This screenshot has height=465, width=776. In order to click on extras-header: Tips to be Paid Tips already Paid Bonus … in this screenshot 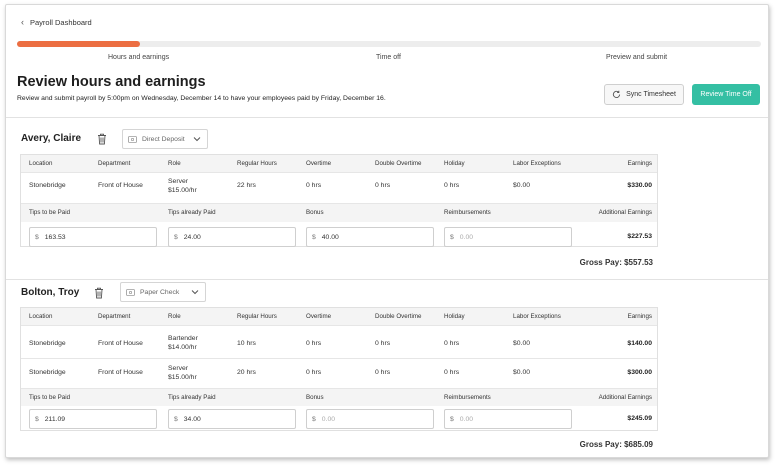, I will do `click(339, 213)`.